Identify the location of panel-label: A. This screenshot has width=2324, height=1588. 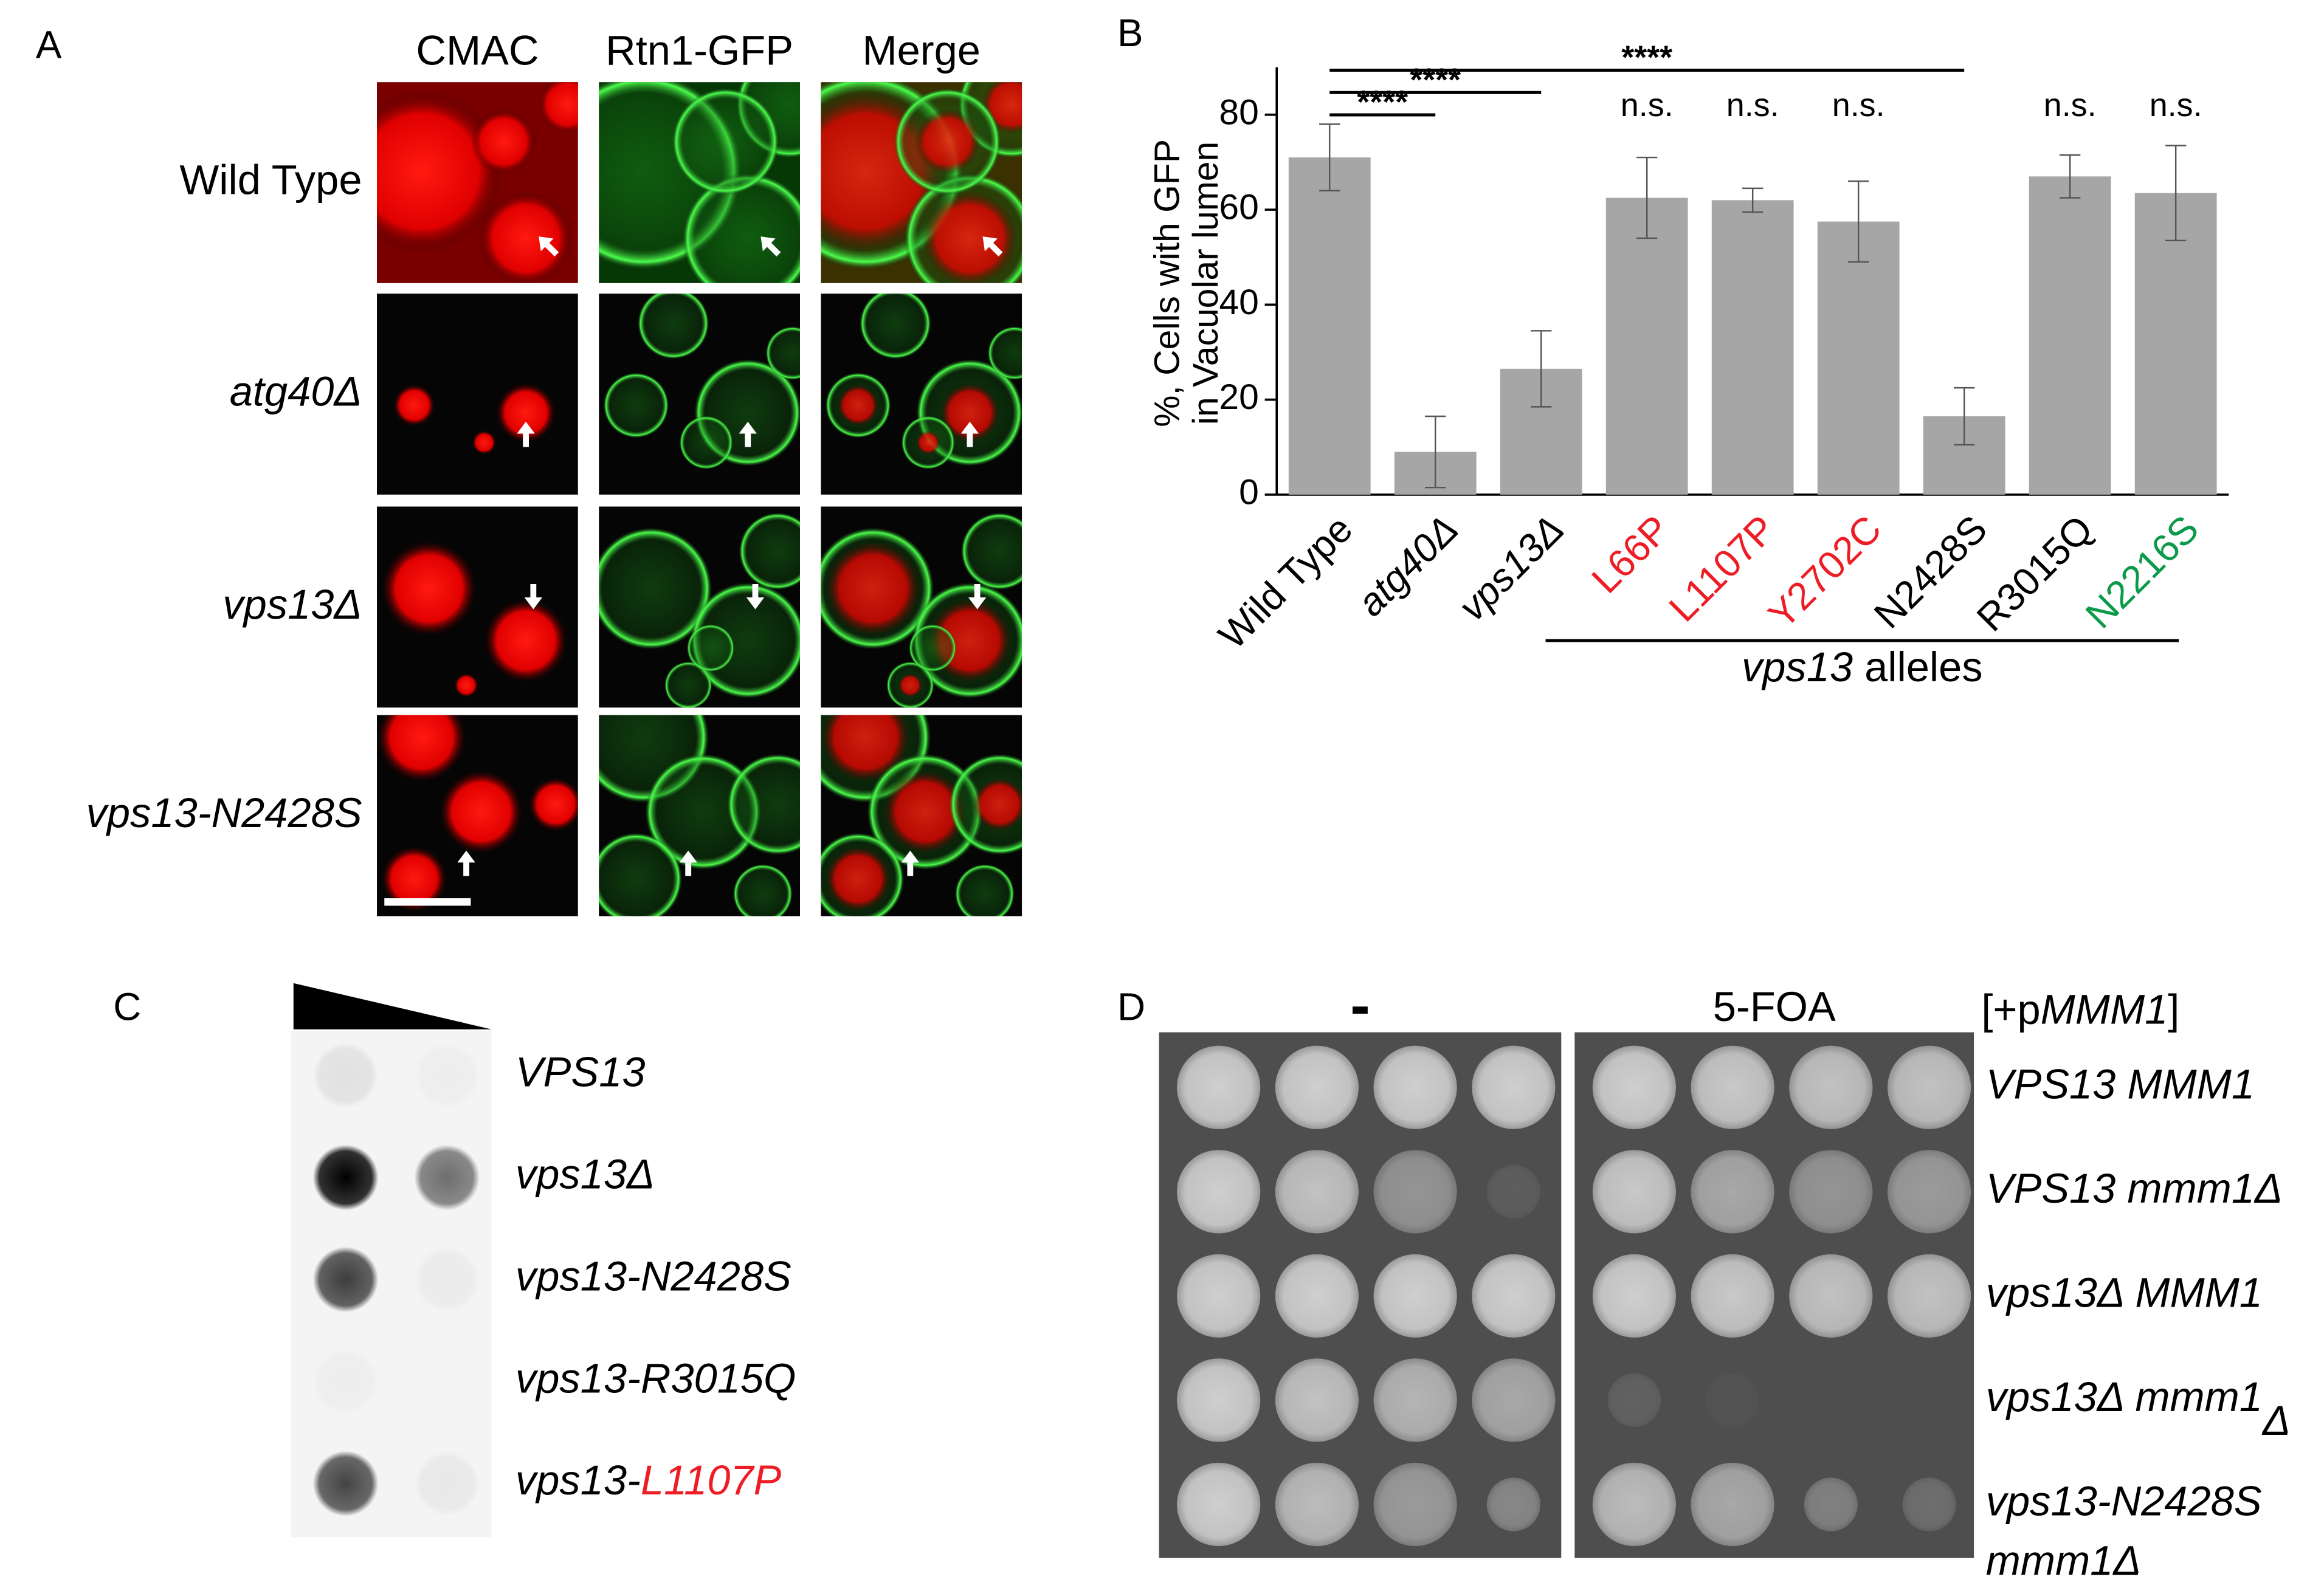
(49, 45).